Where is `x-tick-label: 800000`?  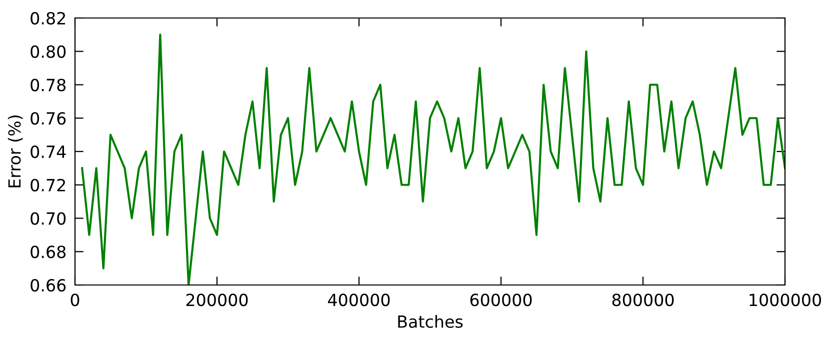 x-tick-label: 800000 is located at coordinates (643, 300).